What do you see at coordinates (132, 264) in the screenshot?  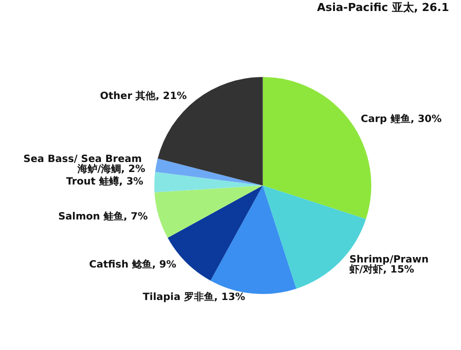 I see `slice-label: Catfish 鲶鱼, 9%` at bounding box center [132, 264].